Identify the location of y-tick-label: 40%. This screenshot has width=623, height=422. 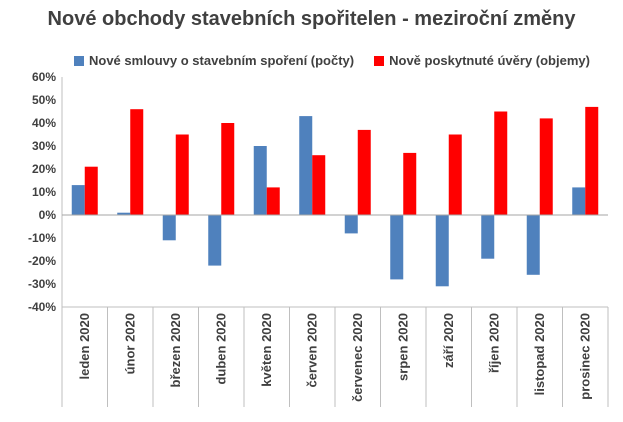
(44, 123).